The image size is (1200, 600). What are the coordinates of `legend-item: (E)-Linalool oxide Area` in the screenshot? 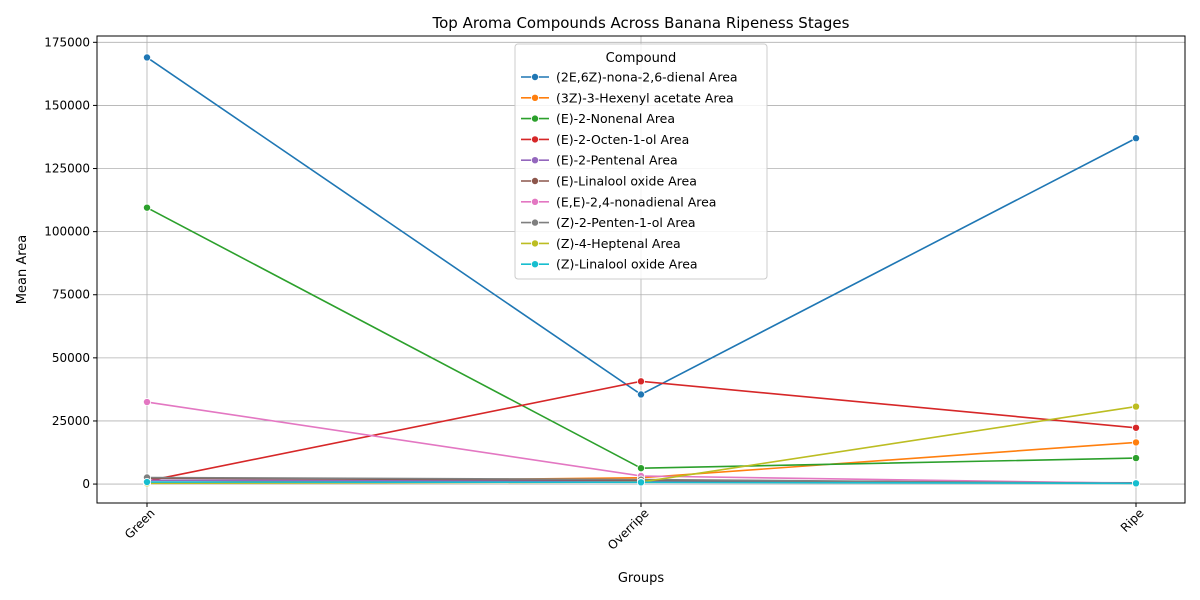 It's located at (609, 181).